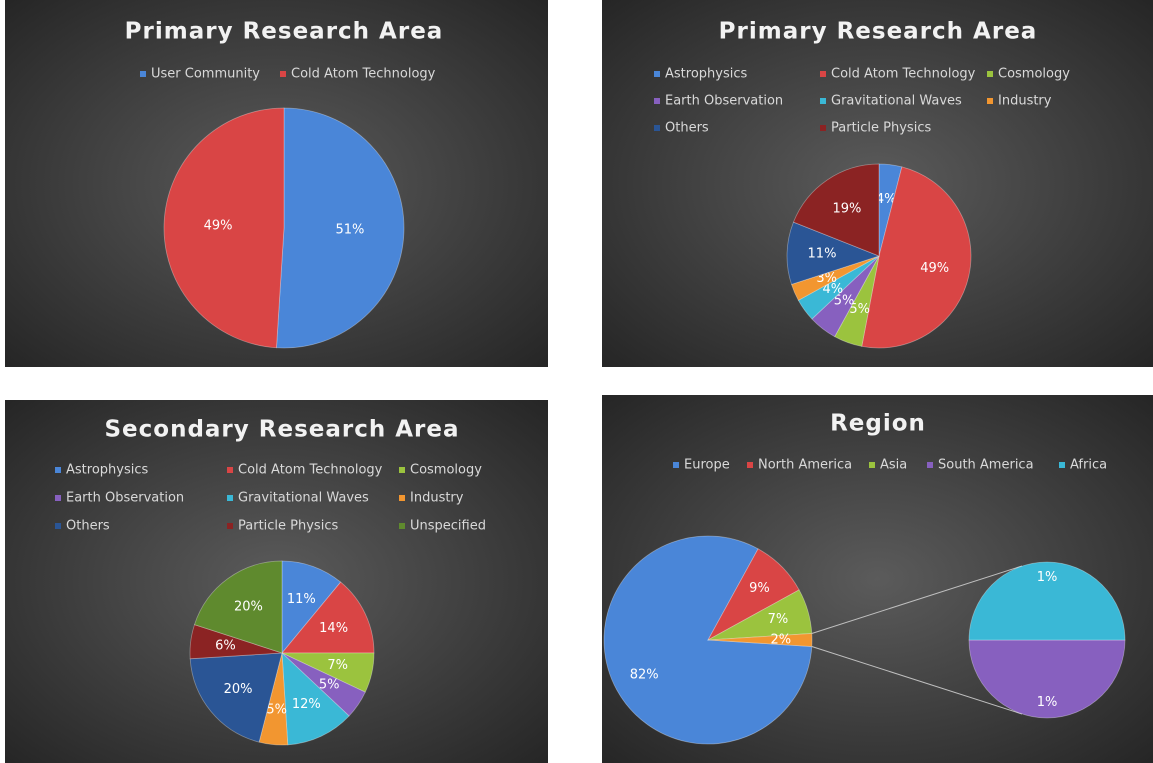 This screenshot has width=1153, height=763. Describe the element at coordinates (780, 640) in the screenshot. I see `data-label: 2%` at that location.